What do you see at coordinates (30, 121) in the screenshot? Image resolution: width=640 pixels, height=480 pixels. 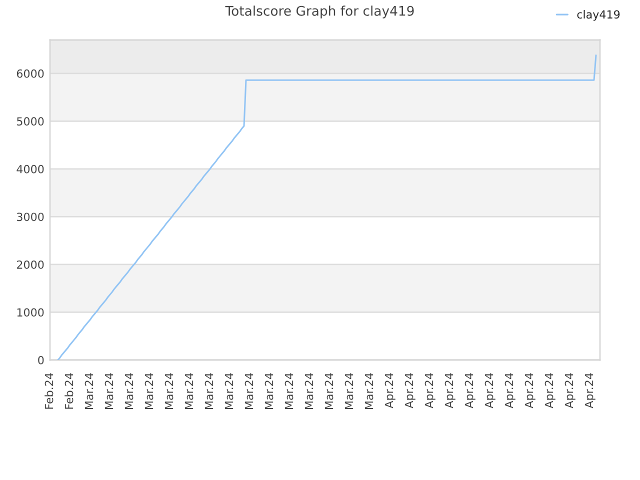 I see `y-tick-label: 5000` at bounding box center [30, 121].